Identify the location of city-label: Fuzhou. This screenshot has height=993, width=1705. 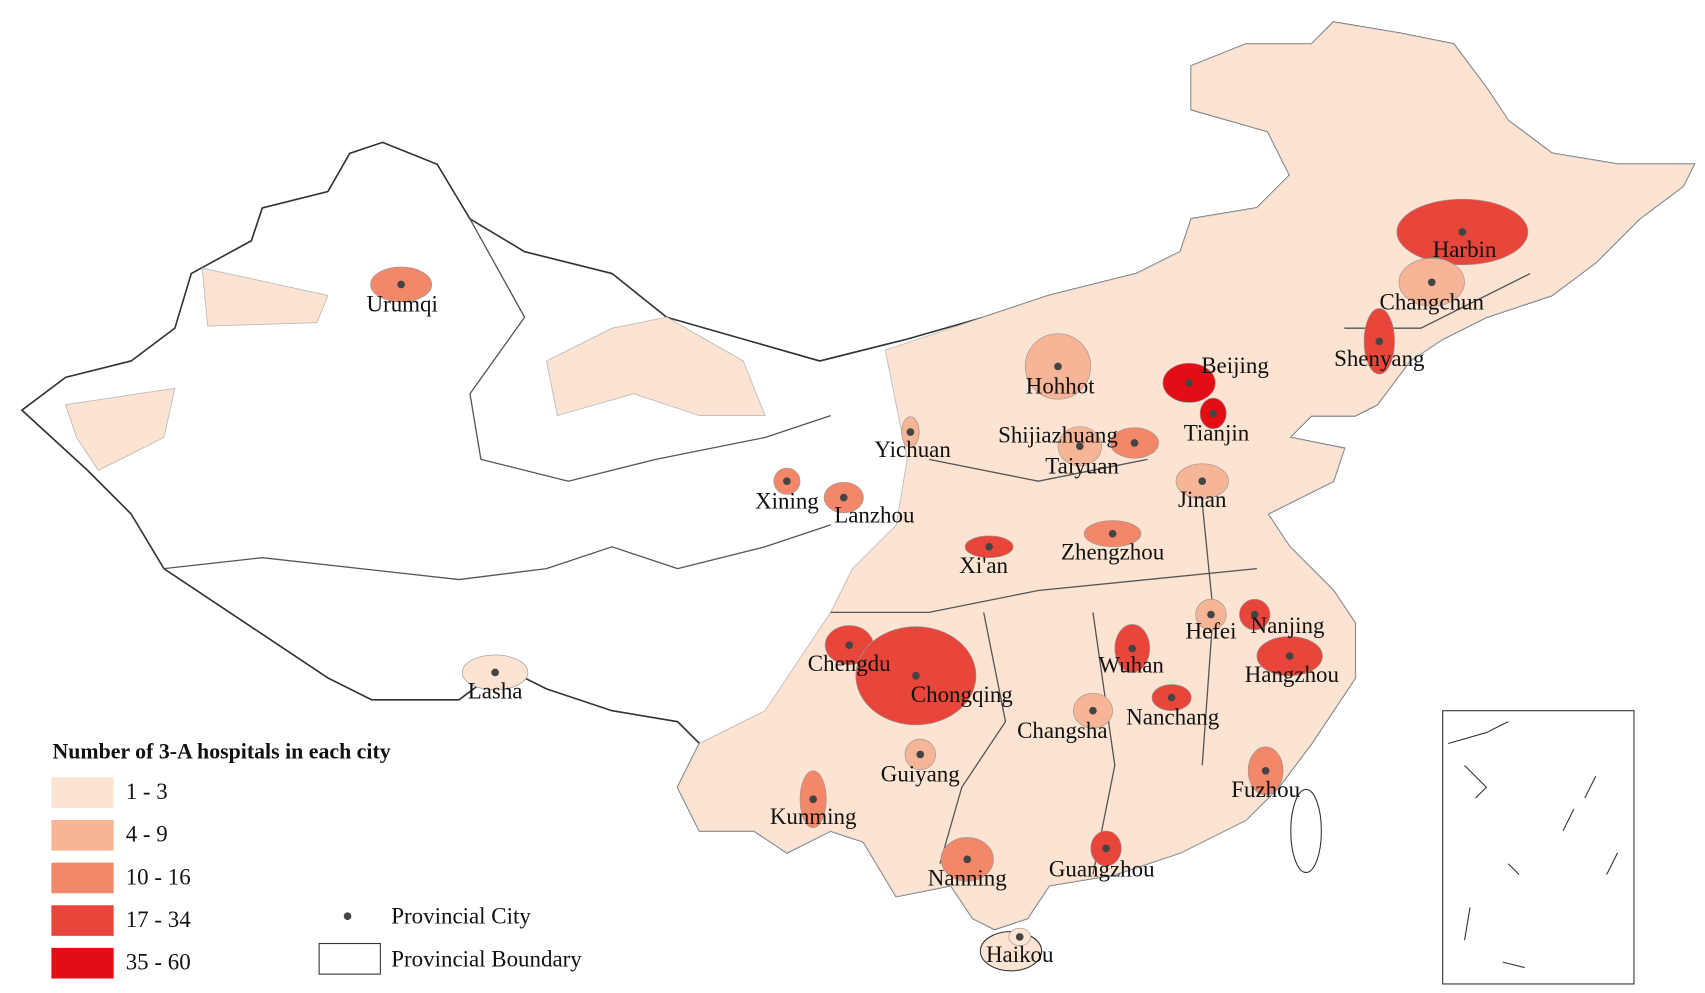
(1265, 789).